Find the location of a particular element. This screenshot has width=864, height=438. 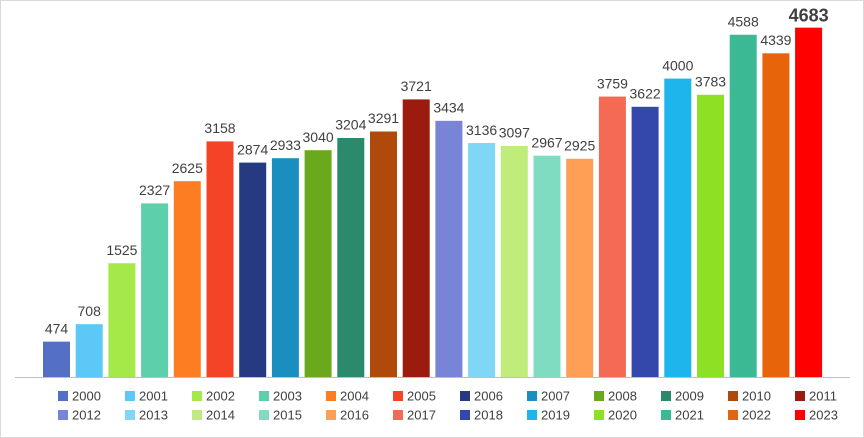

value-label: 474 is located at coordinates (57, 328).